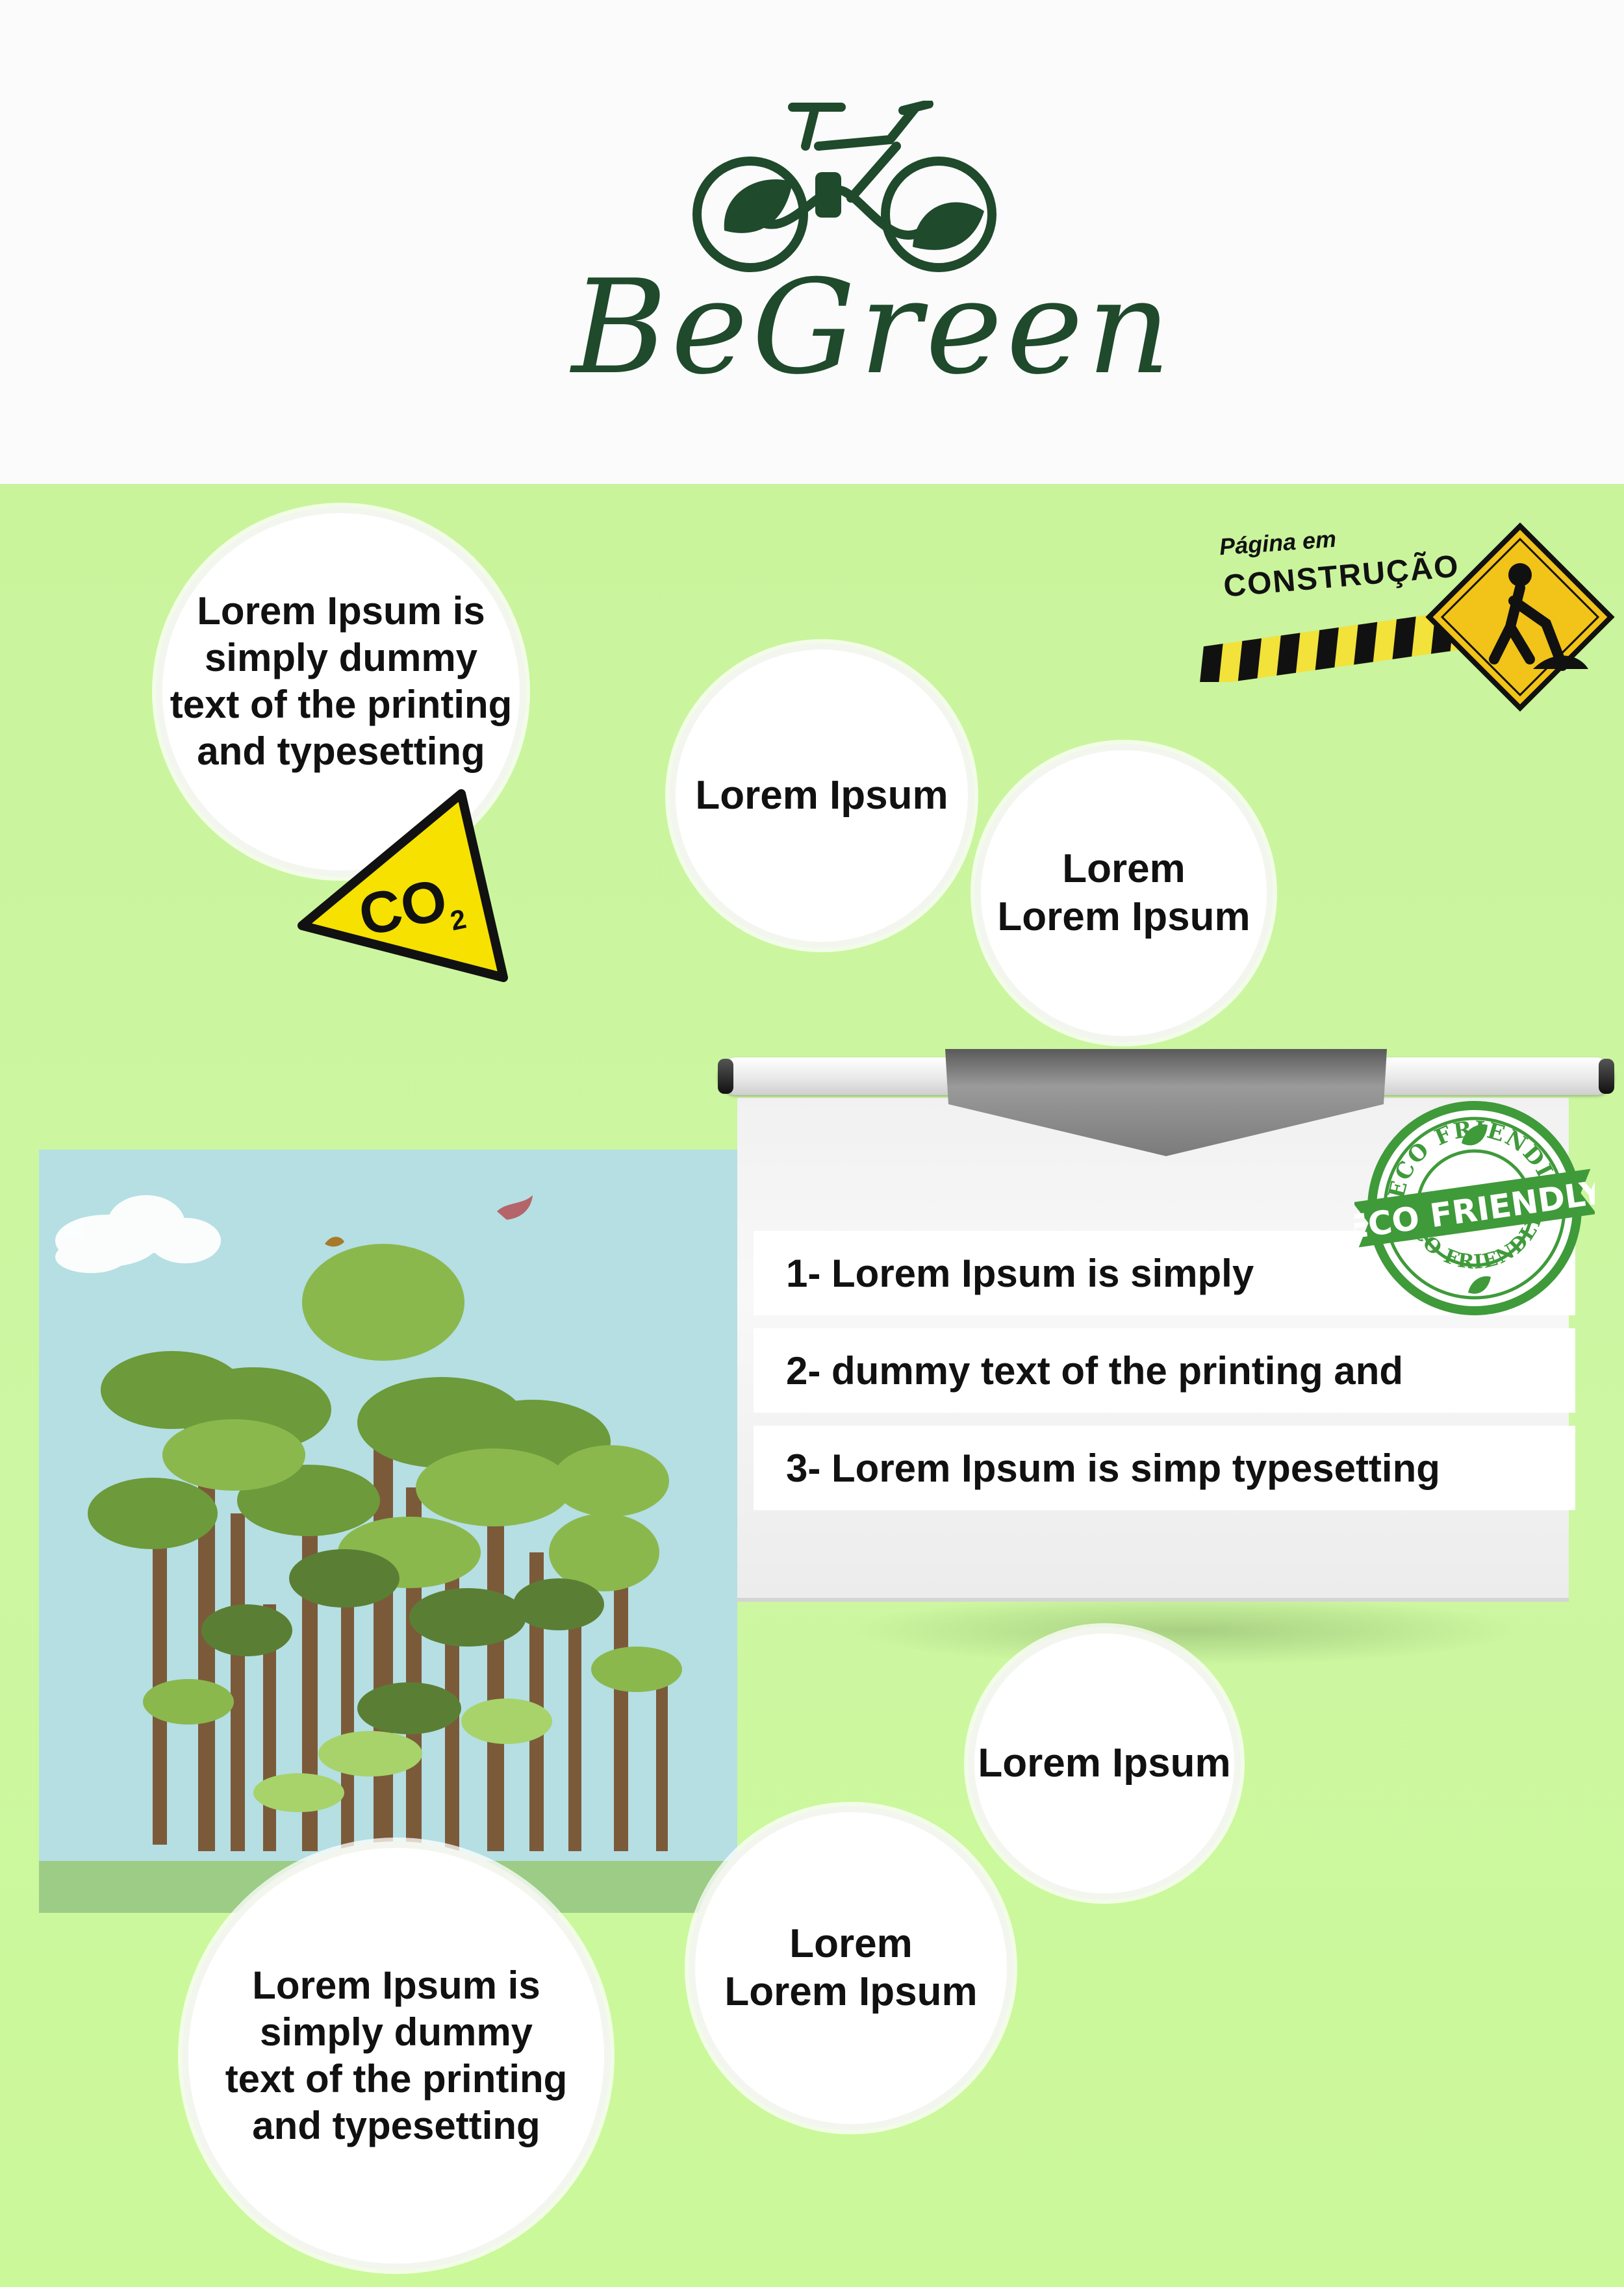 The width and height of the screenshot is (1624, 2287). I want to click on board-list-item: 2- dummy text of the printing and, so click(1164, 1370).